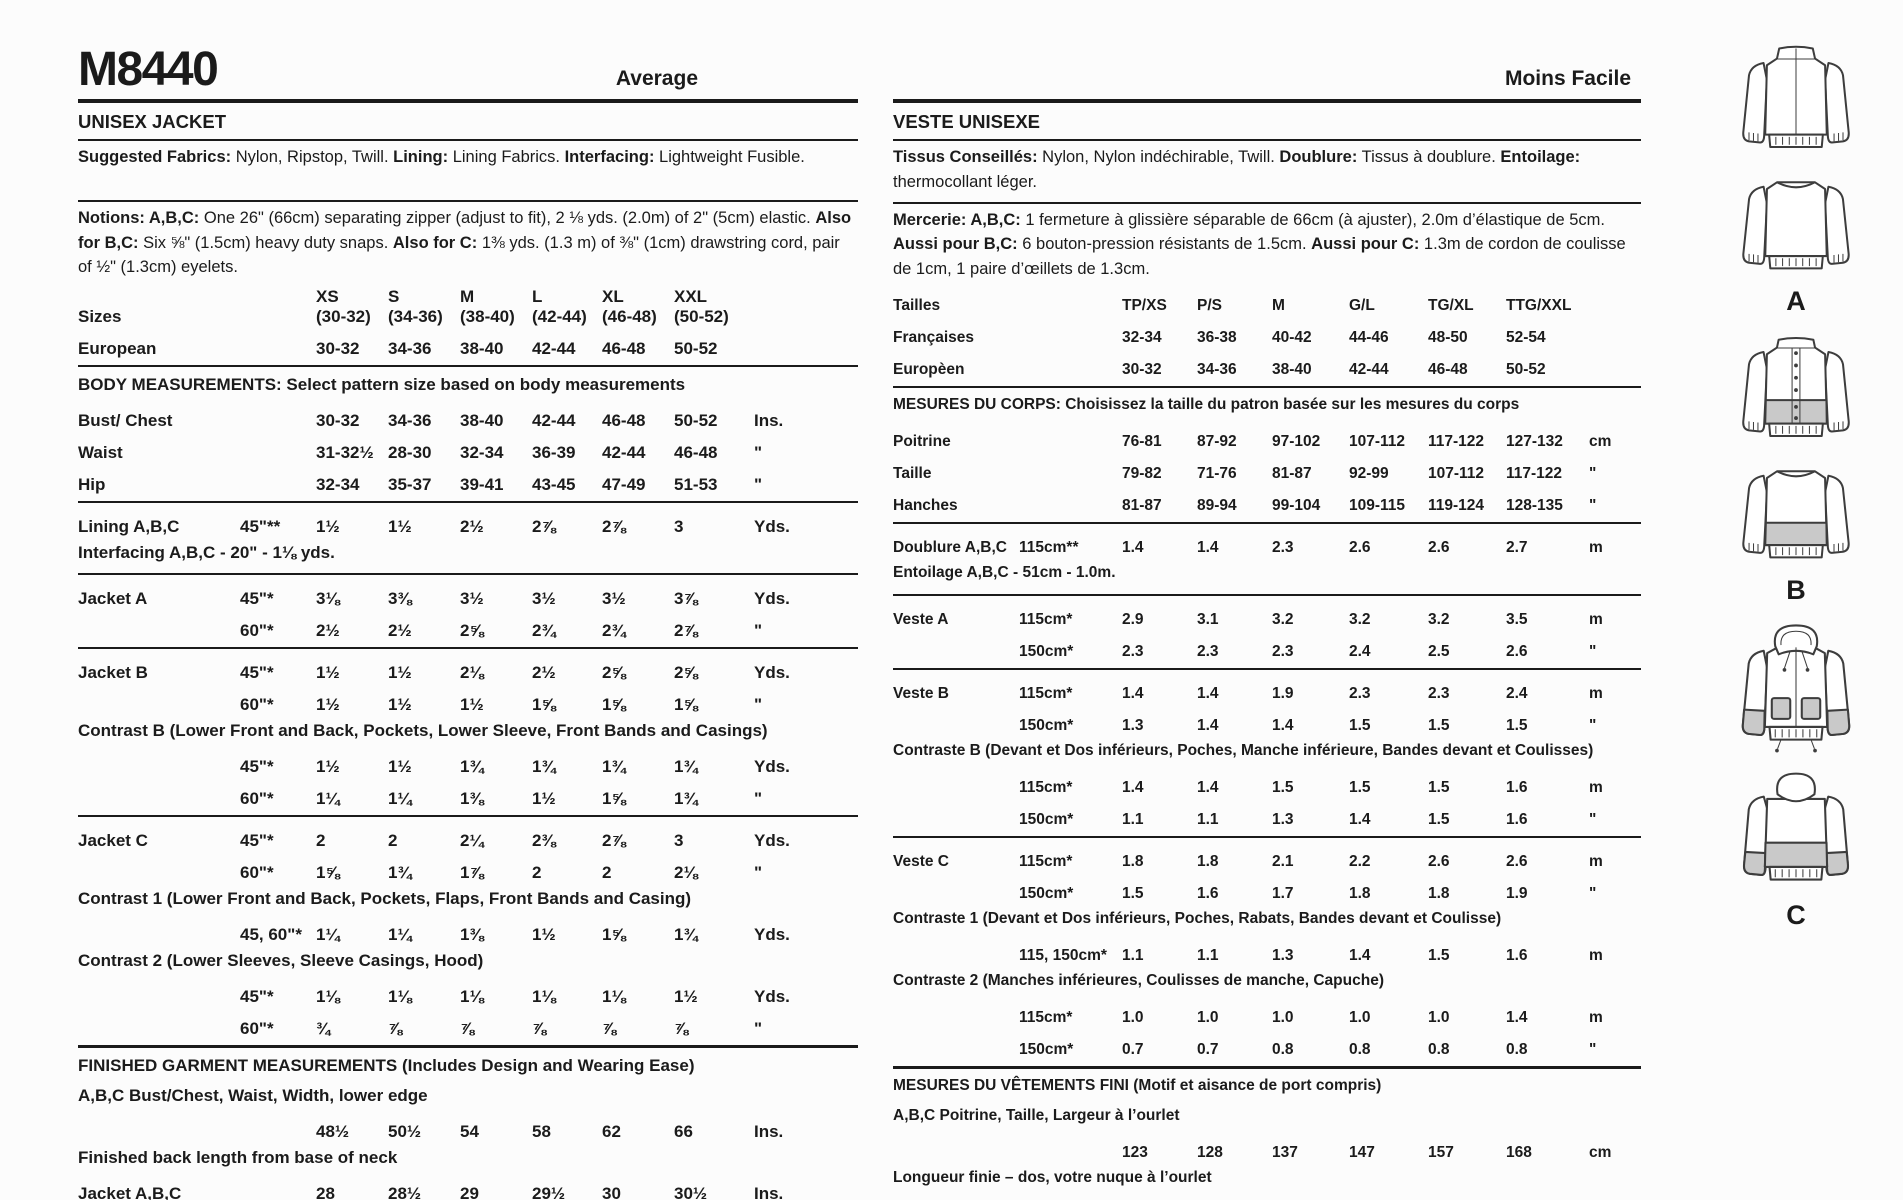  What do you see at coordinates (1456, 506) in the screenshot?
I see `size-value: 119-124` at bounding box center [1456, 506].